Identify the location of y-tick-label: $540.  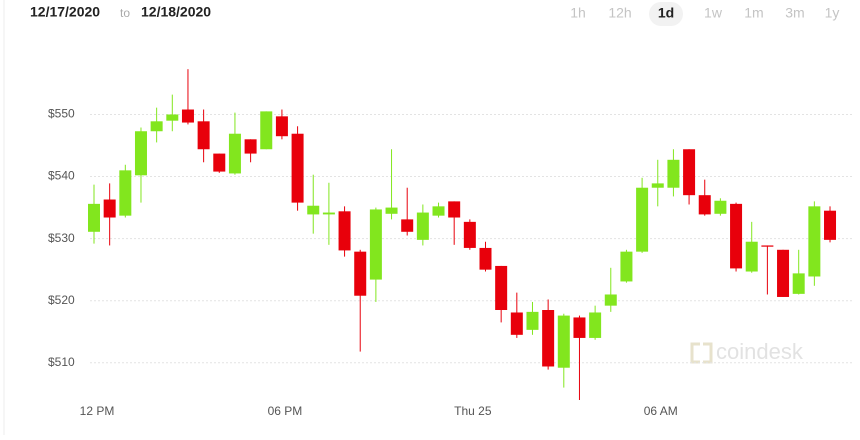
(61, 176).